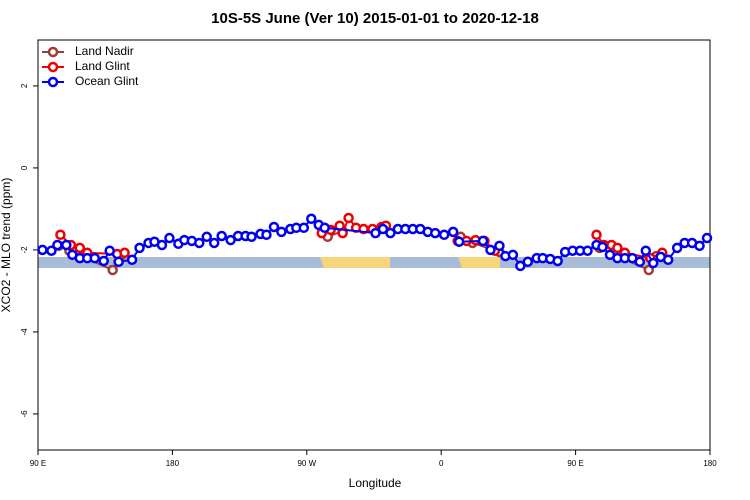  Describe the element at coordinates (24, 414) in the screenshot. I see `y-tick-label: -6` at that location.